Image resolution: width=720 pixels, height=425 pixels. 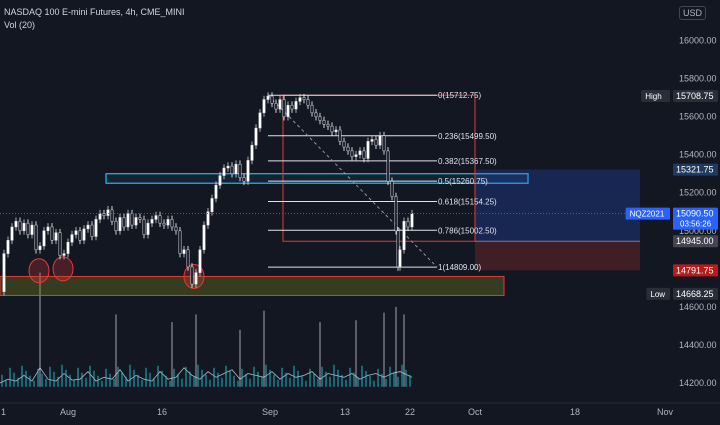 What do you see at coordinates (665, 412) in the screenshot?
I see `time-axis-tick: Nov` at bounding box center [665, 412].